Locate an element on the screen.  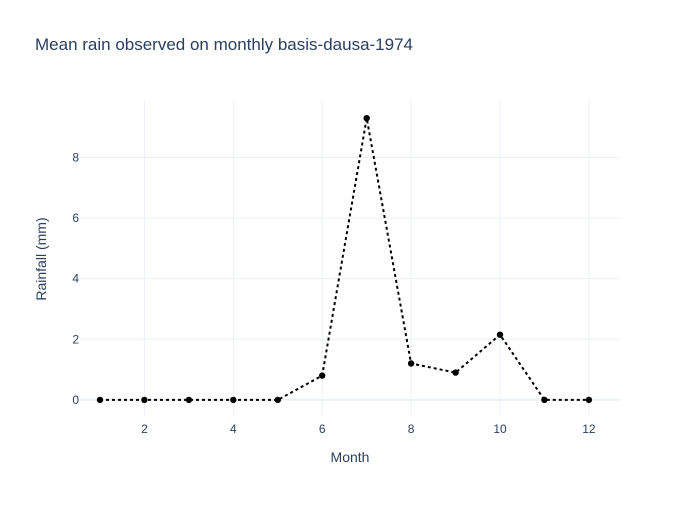
x-tick-label: 8 is located at coordinates (411, 429).